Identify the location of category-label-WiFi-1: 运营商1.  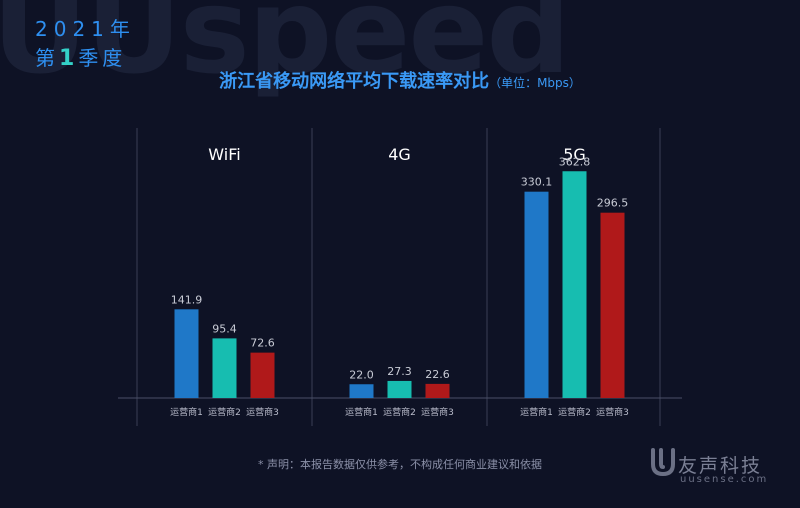
(186, 412).